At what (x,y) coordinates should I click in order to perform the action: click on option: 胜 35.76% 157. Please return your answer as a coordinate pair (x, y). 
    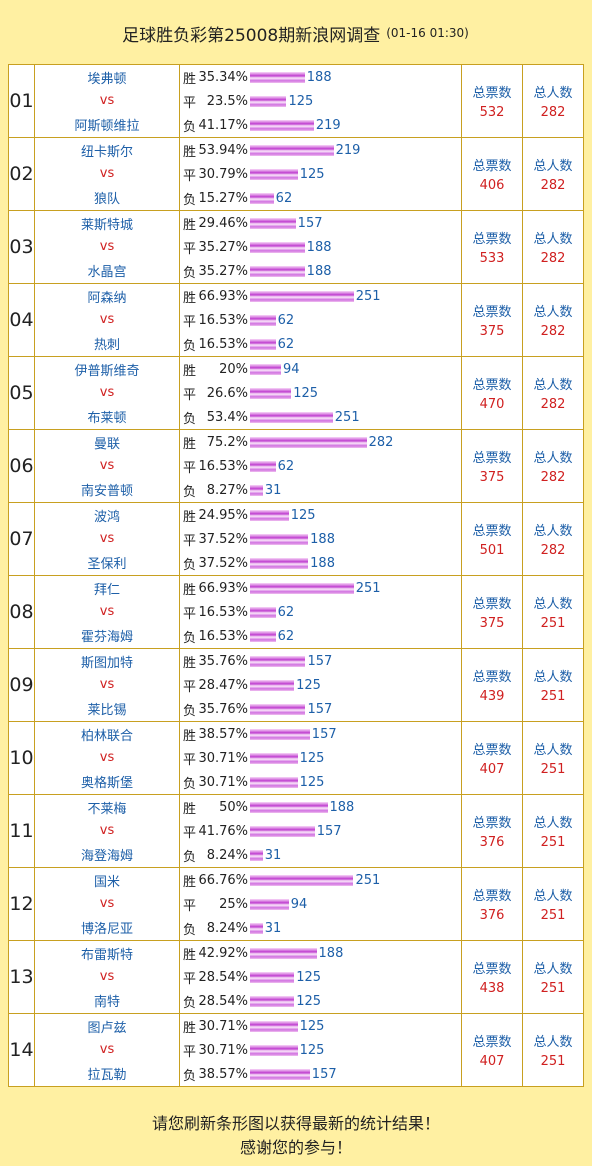
    Looking at the image, I should click on (322, 661).